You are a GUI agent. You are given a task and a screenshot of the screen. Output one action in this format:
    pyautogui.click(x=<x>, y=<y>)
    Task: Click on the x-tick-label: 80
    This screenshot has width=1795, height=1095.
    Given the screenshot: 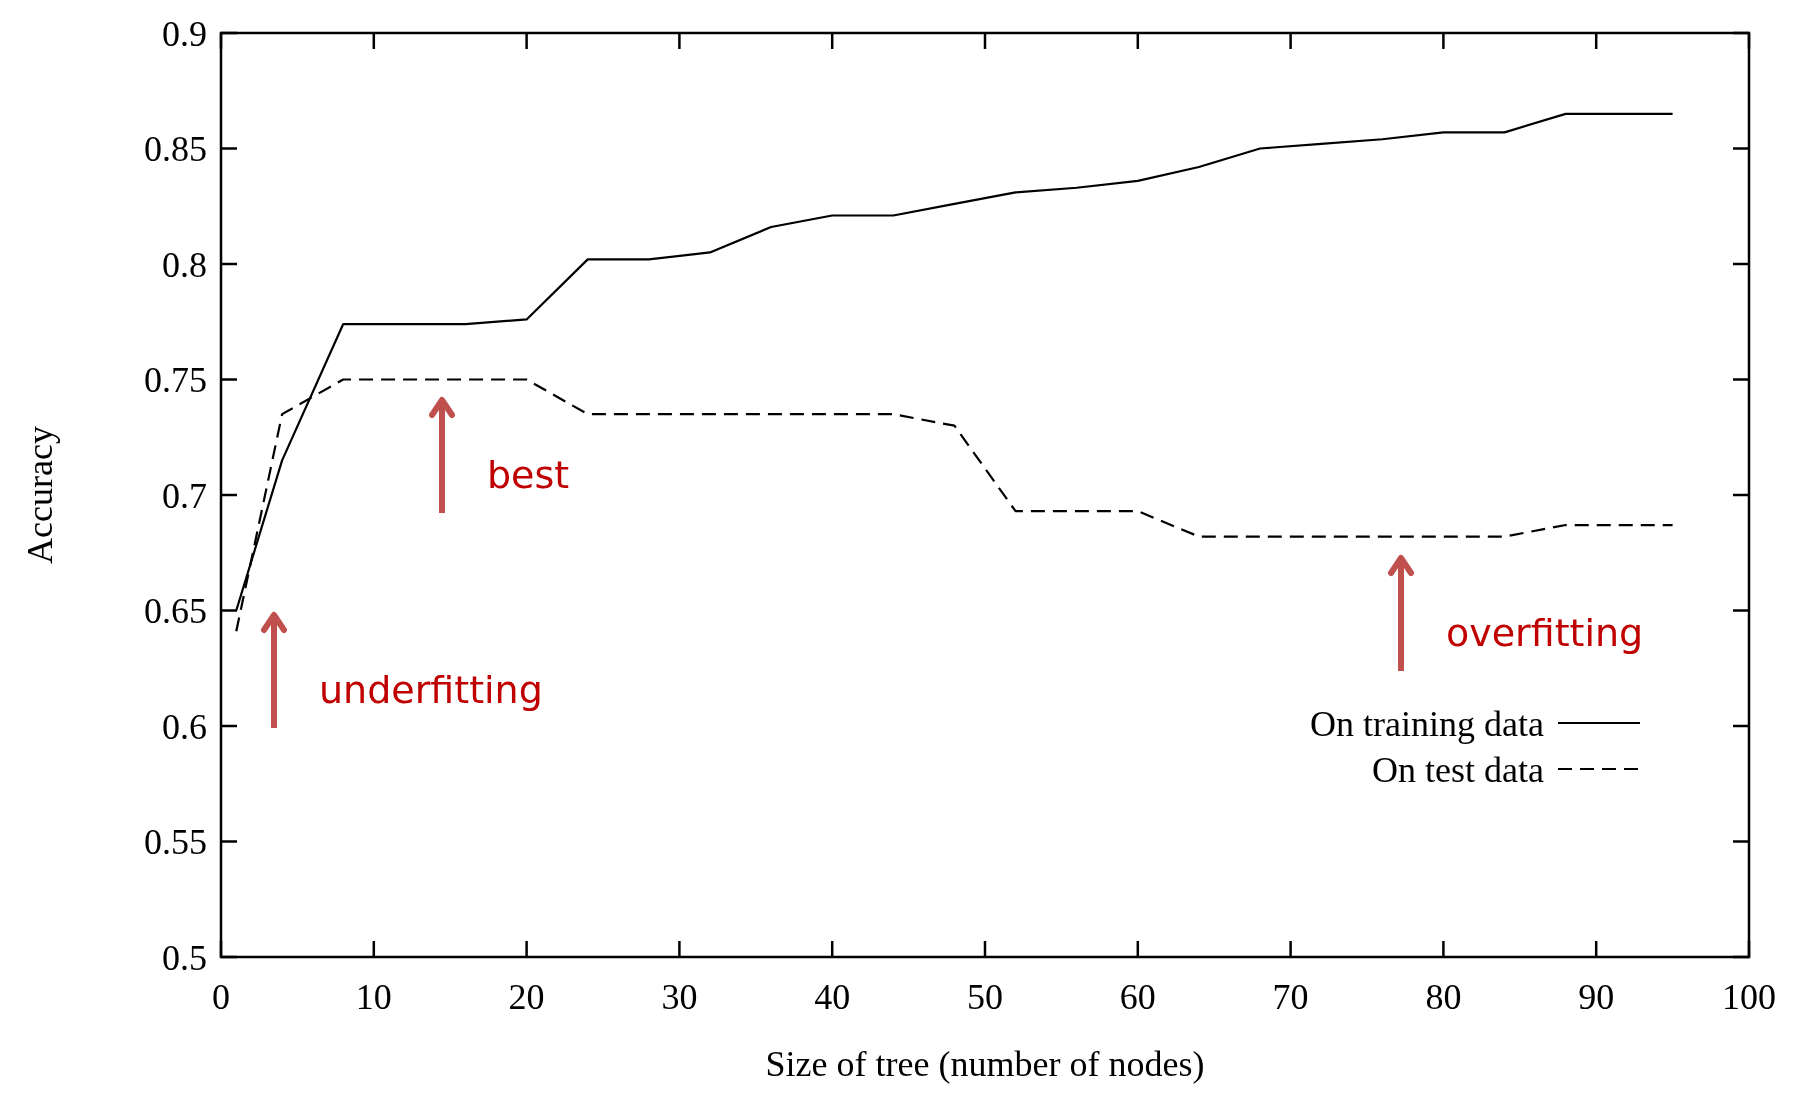 What is the action you would take?
    pyautogui.click(x=1443, y=997)
    